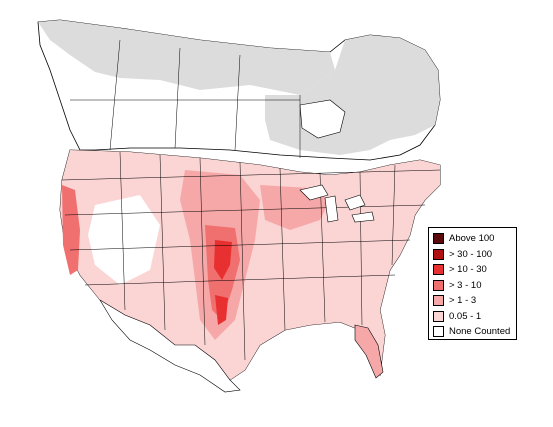  I want to click on legend-item: > 10 - 30, so click(472, 270).